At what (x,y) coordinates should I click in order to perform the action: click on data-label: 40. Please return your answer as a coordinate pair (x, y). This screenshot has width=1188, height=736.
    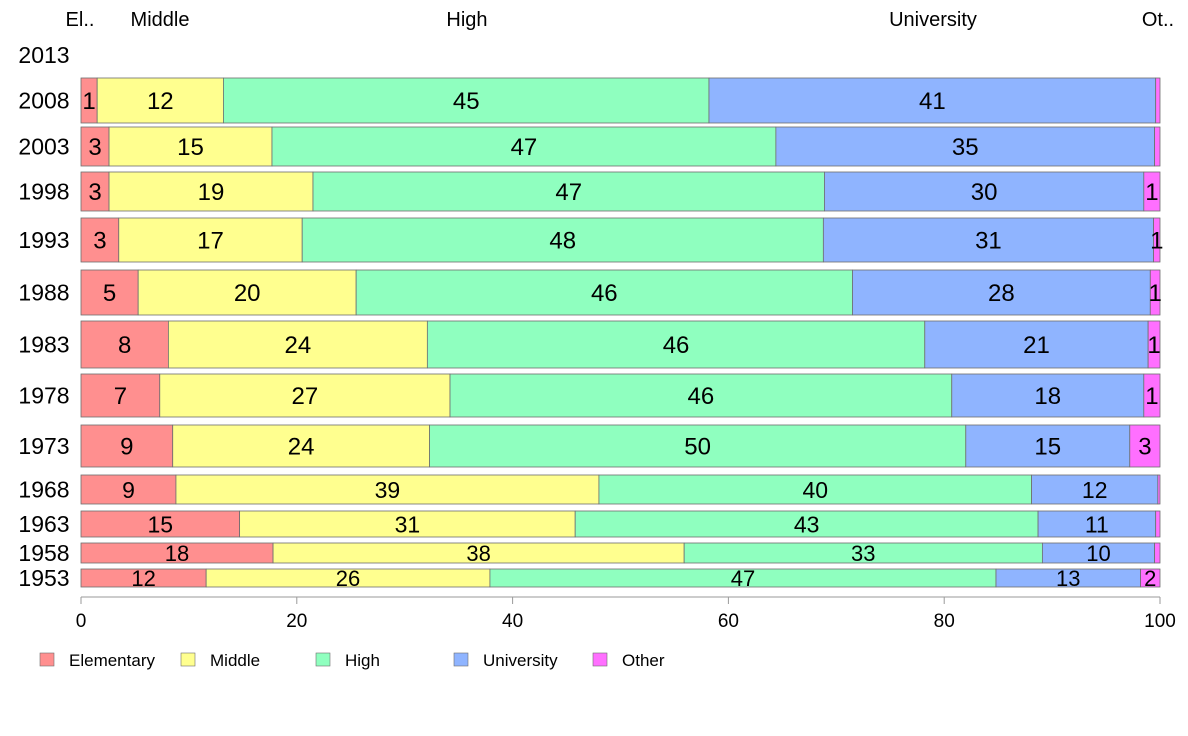
    Looking at the image, I should click on (815, 490).